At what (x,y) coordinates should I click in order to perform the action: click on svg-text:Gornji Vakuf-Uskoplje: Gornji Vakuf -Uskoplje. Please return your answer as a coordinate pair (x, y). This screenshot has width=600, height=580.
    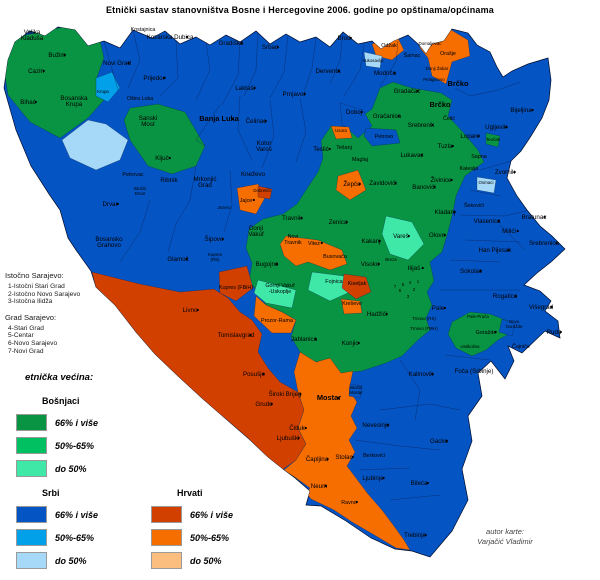
    Looking at the image, I should click on (280, 289).